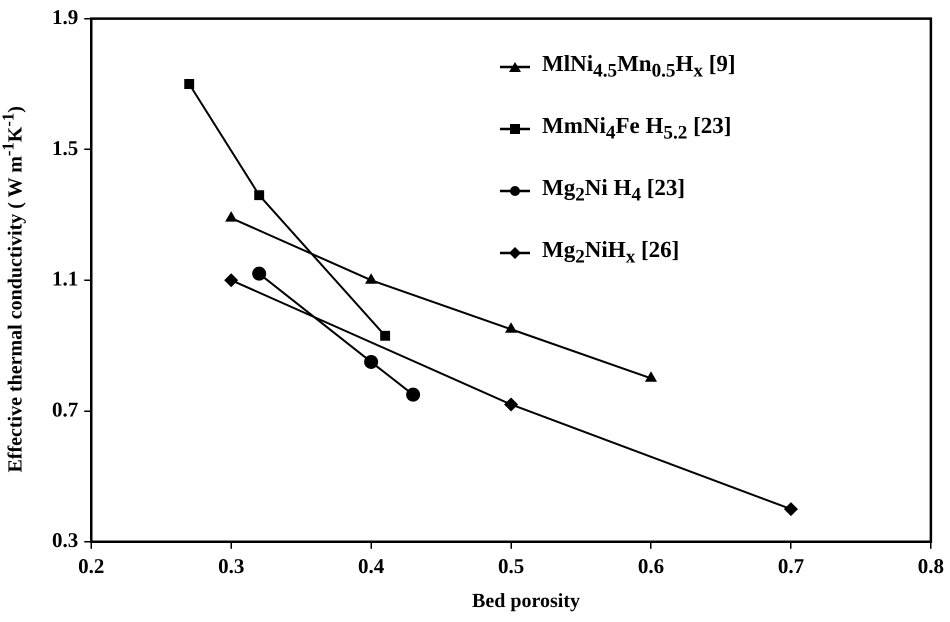 The width and height of the screenshot is (950, 622). Describe the element at coordinates (65, 17) in the screenshot. I see `y-tick-label: 1.9` at that location.